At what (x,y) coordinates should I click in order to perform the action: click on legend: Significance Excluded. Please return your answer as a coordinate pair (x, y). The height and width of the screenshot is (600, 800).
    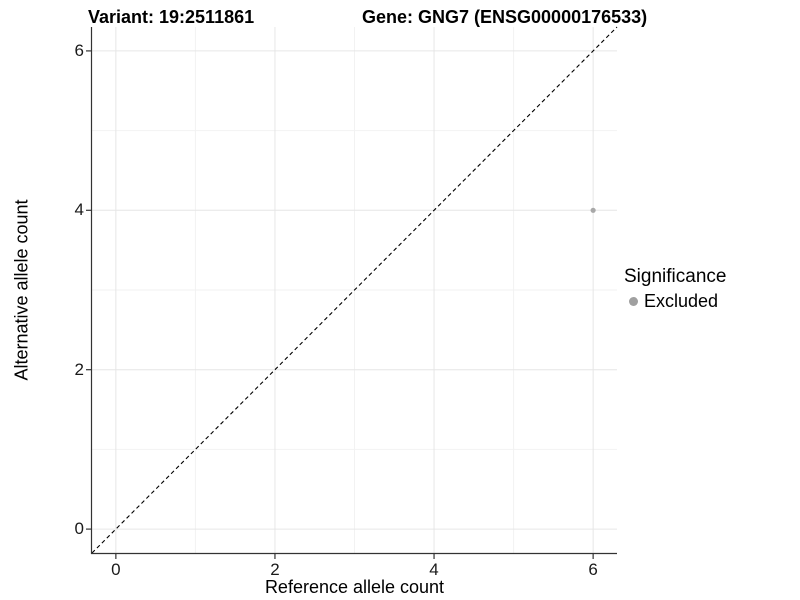
    Looking at the image, I should click on (675, 289).